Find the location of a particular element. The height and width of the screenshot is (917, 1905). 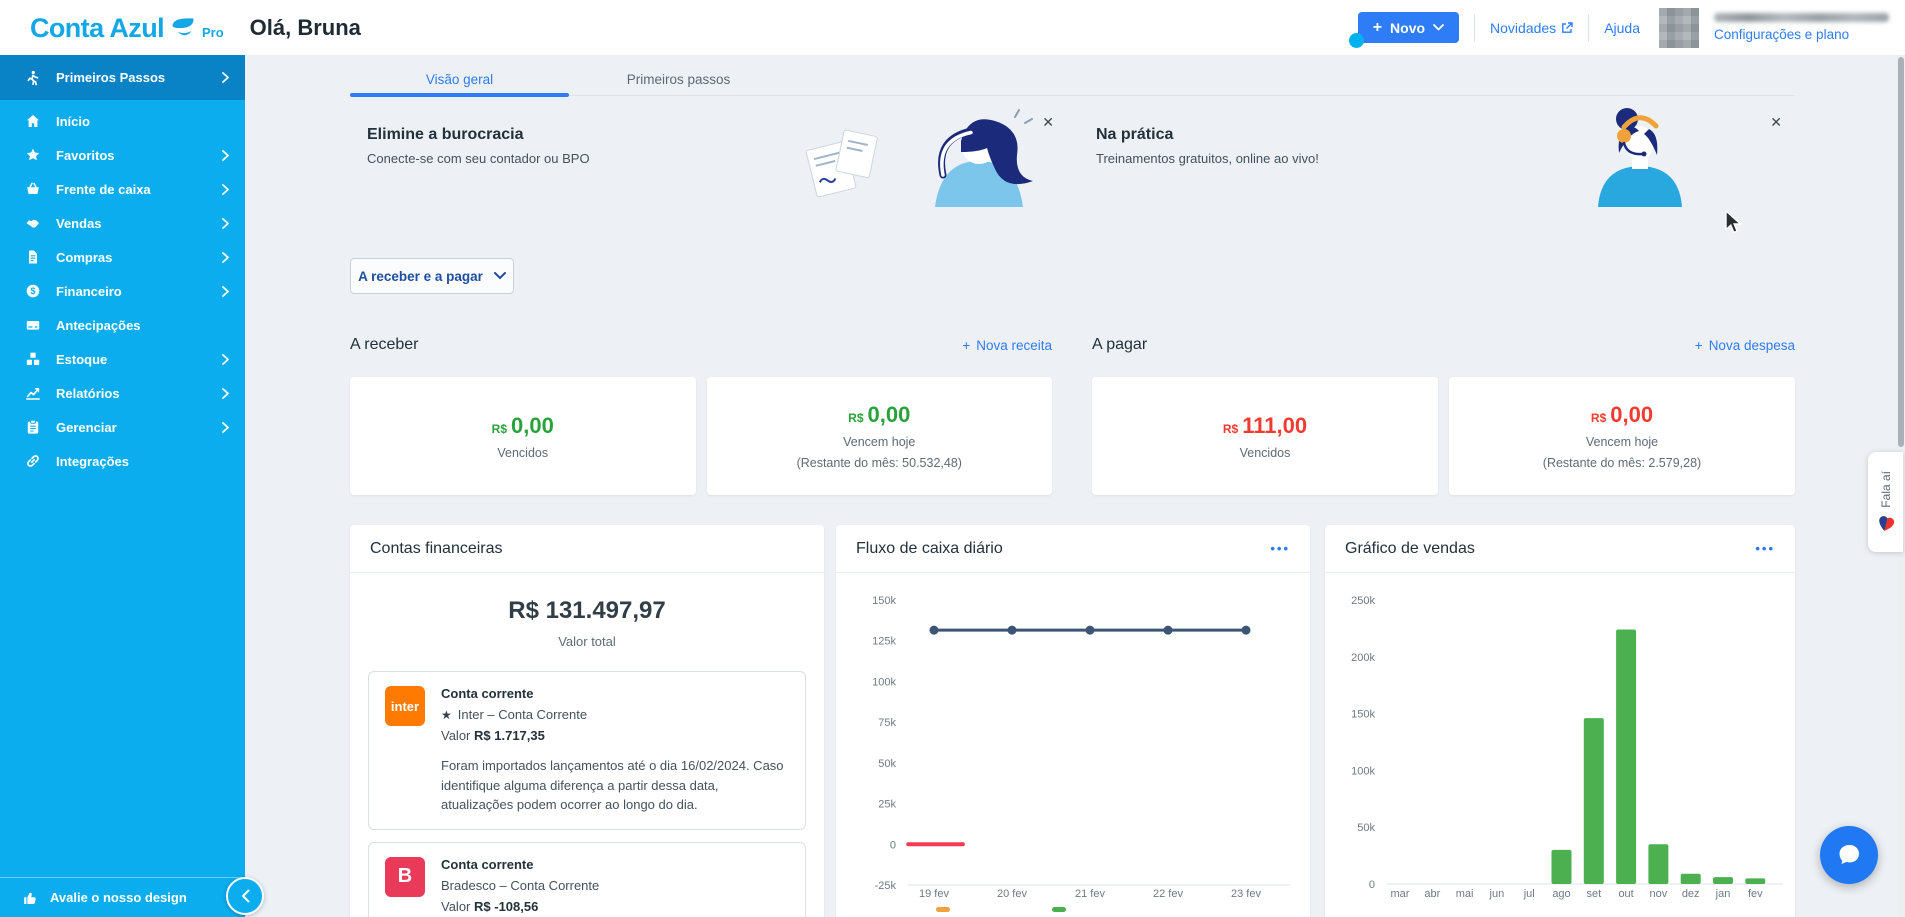

sidebar-item-gerenciar: Gerenciar is located at coordinates (122, 427).